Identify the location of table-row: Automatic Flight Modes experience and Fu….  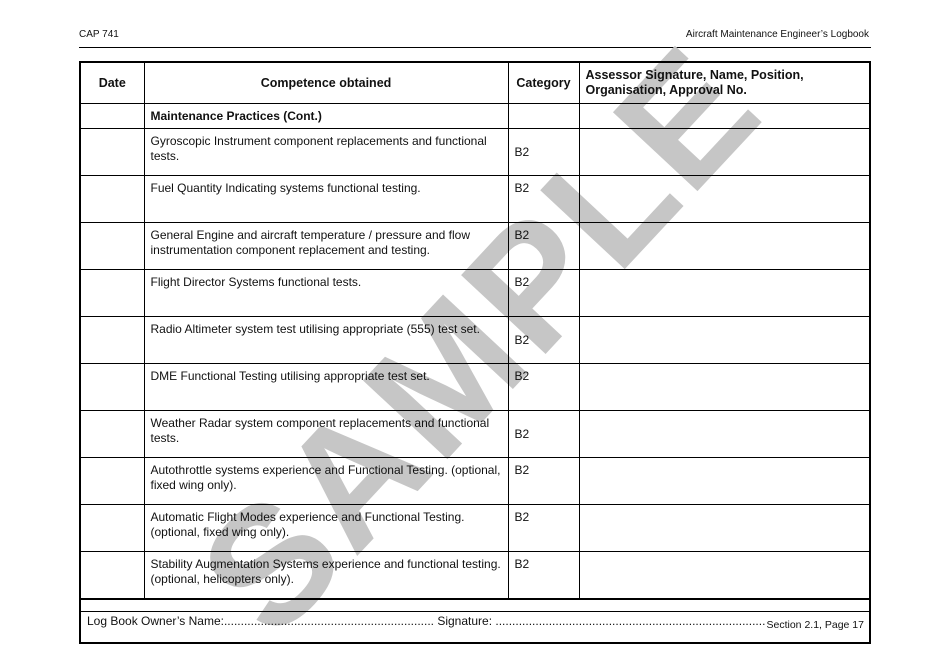
(475, 528).